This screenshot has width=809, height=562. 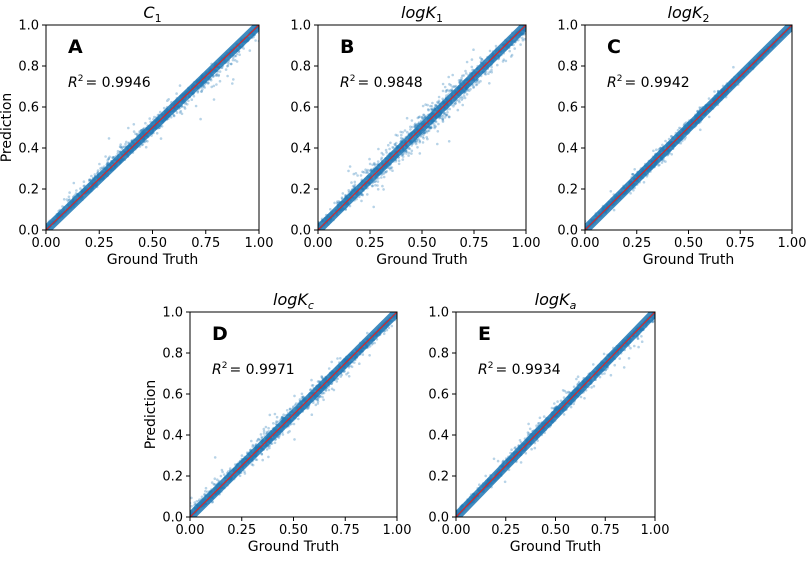 I want to click on y-tick-label: 0.4, so click(x=567, y=149).